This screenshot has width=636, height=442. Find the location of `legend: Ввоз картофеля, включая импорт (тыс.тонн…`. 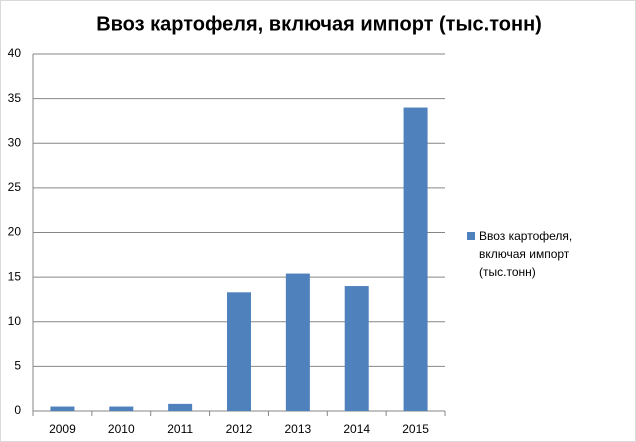

legend: Ввоз картофеля, включая импорт (тыс.тонн… is located at coordinates (542, 254).